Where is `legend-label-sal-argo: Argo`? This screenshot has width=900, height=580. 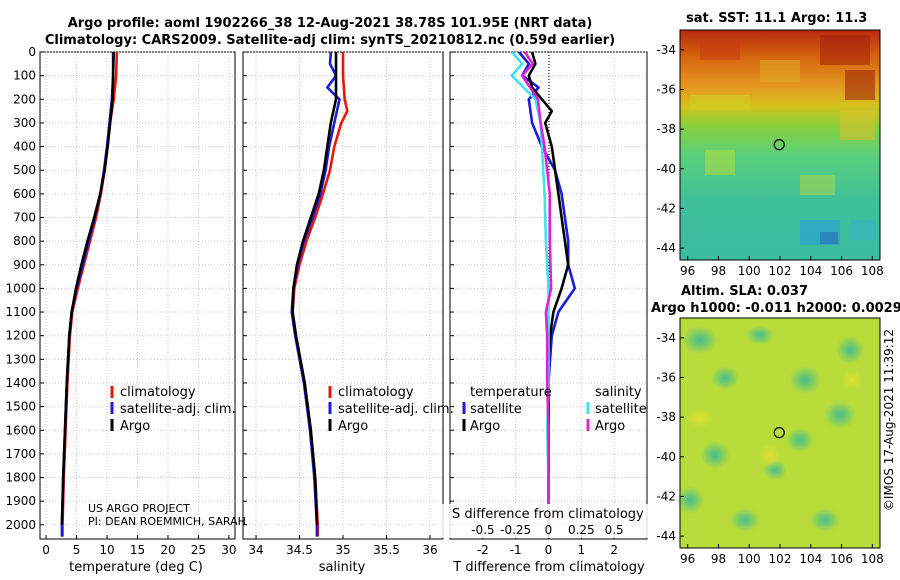 legend-label-sal-argo: Argo is located at coordinates (610, 426).